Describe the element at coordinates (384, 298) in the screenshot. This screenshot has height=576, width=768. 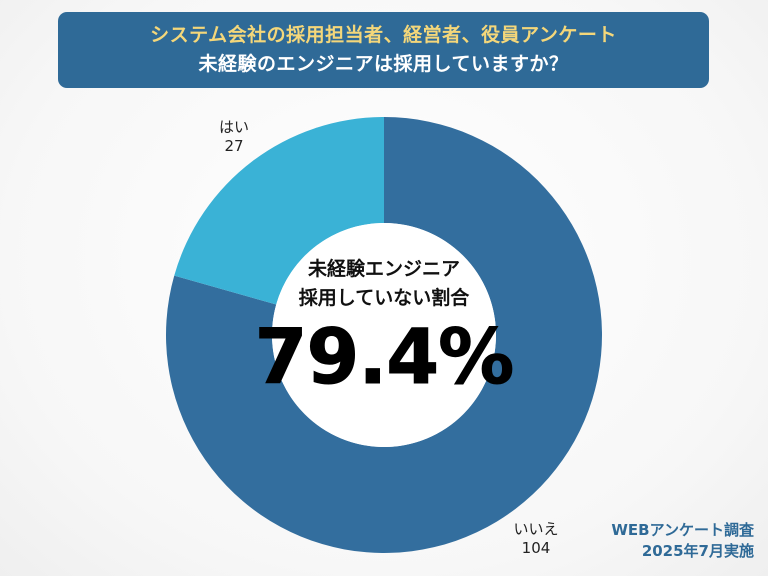
I see `center-caption-line-2: 採用していない割合` at that location.